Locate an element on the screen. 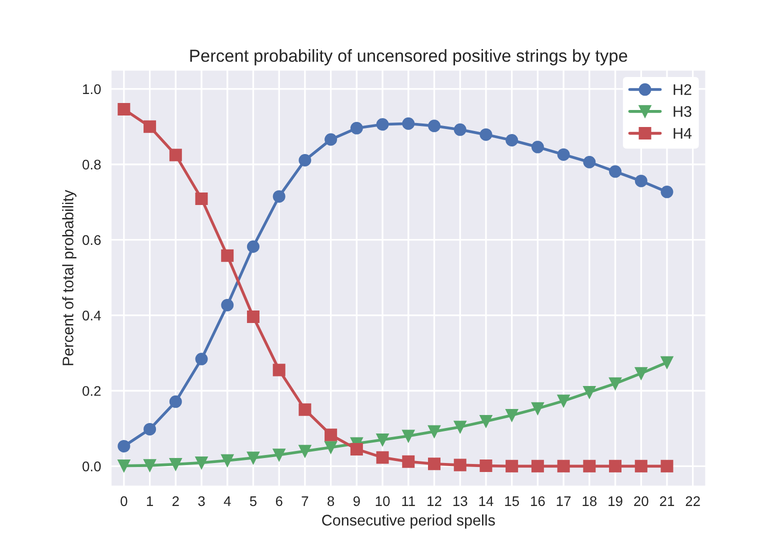 Image resolution: width=779 pixels, height=539 pixels. x-tick-label: 9 is located at coordinates (356, 501).